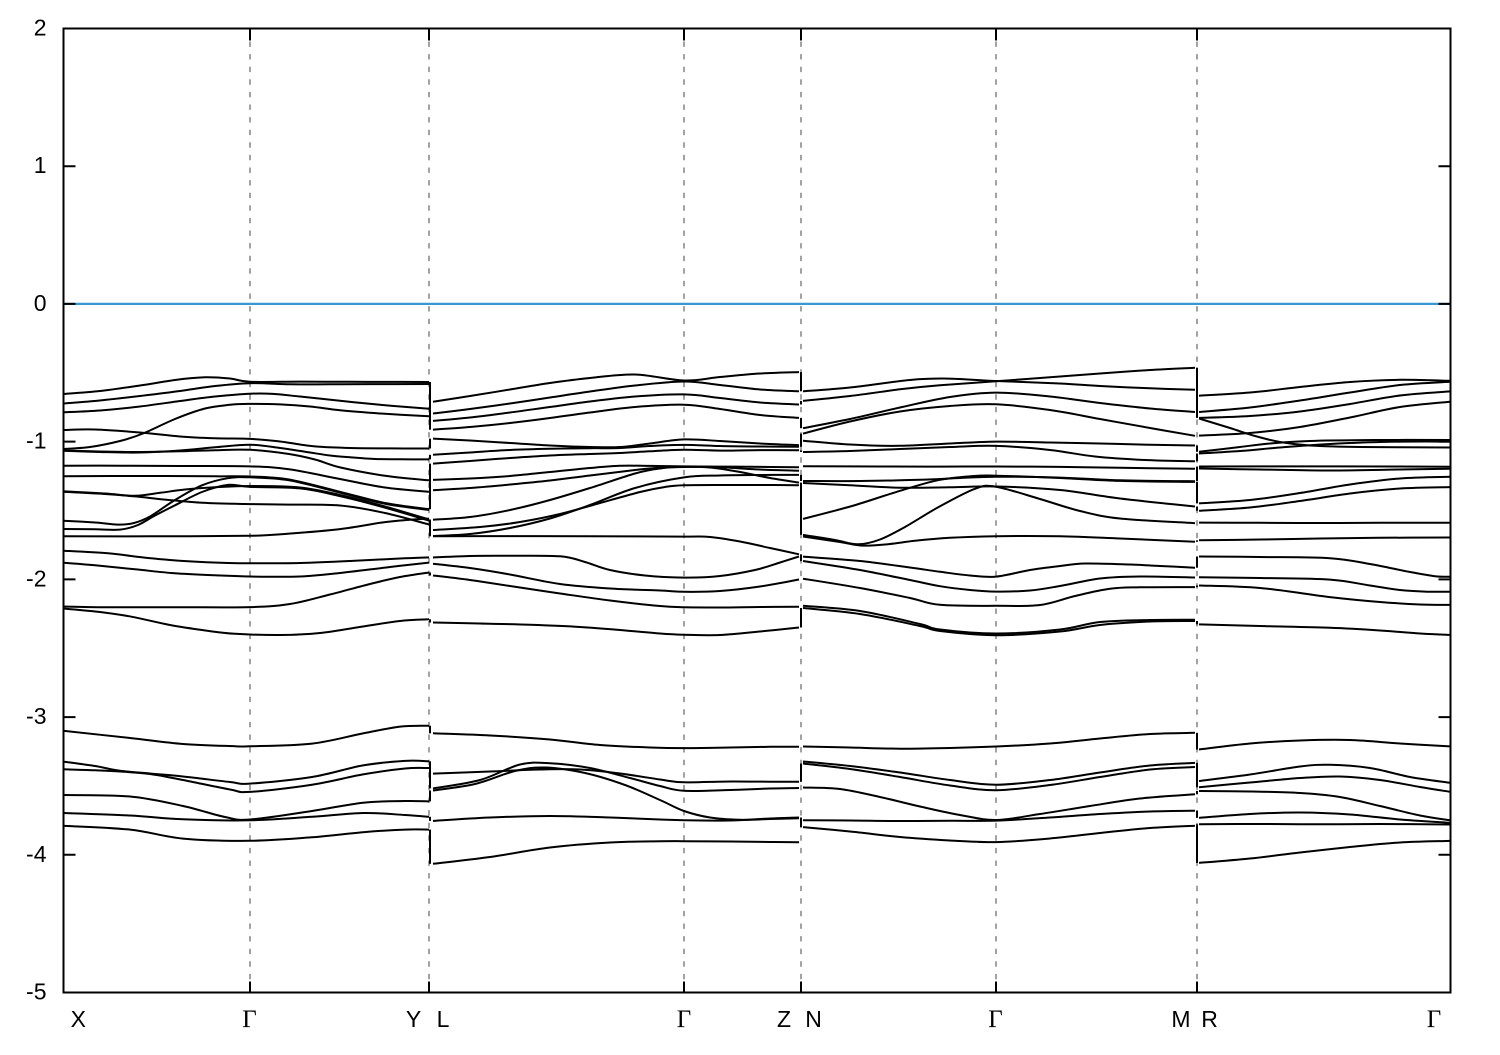 This screenshot has height=1055, width=1500. I want to click on svg-text: M, so click(1180, 1019).